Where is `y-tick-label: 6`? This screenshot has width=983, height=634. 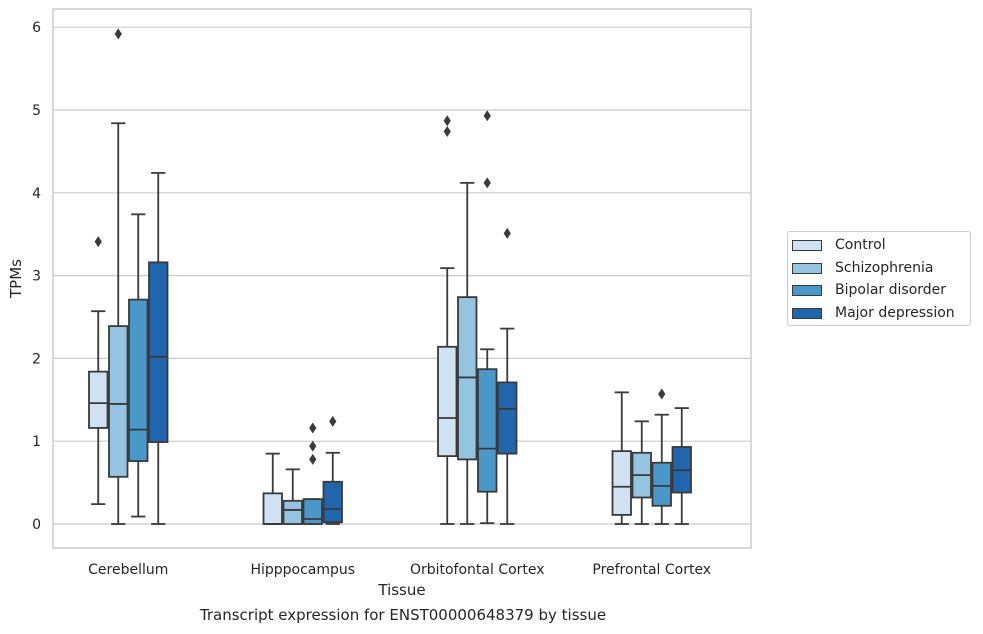
y-tick-label: 6 is located at coordinates (36, 28).